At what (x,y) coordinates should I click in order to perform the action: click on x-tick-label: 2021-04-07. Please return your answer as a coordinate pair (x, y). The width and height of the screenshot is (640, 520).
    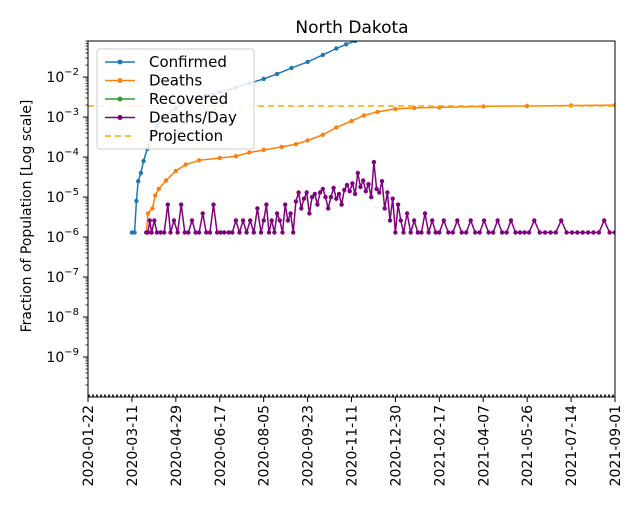
    Looking at the image, I should click on (484, 445).